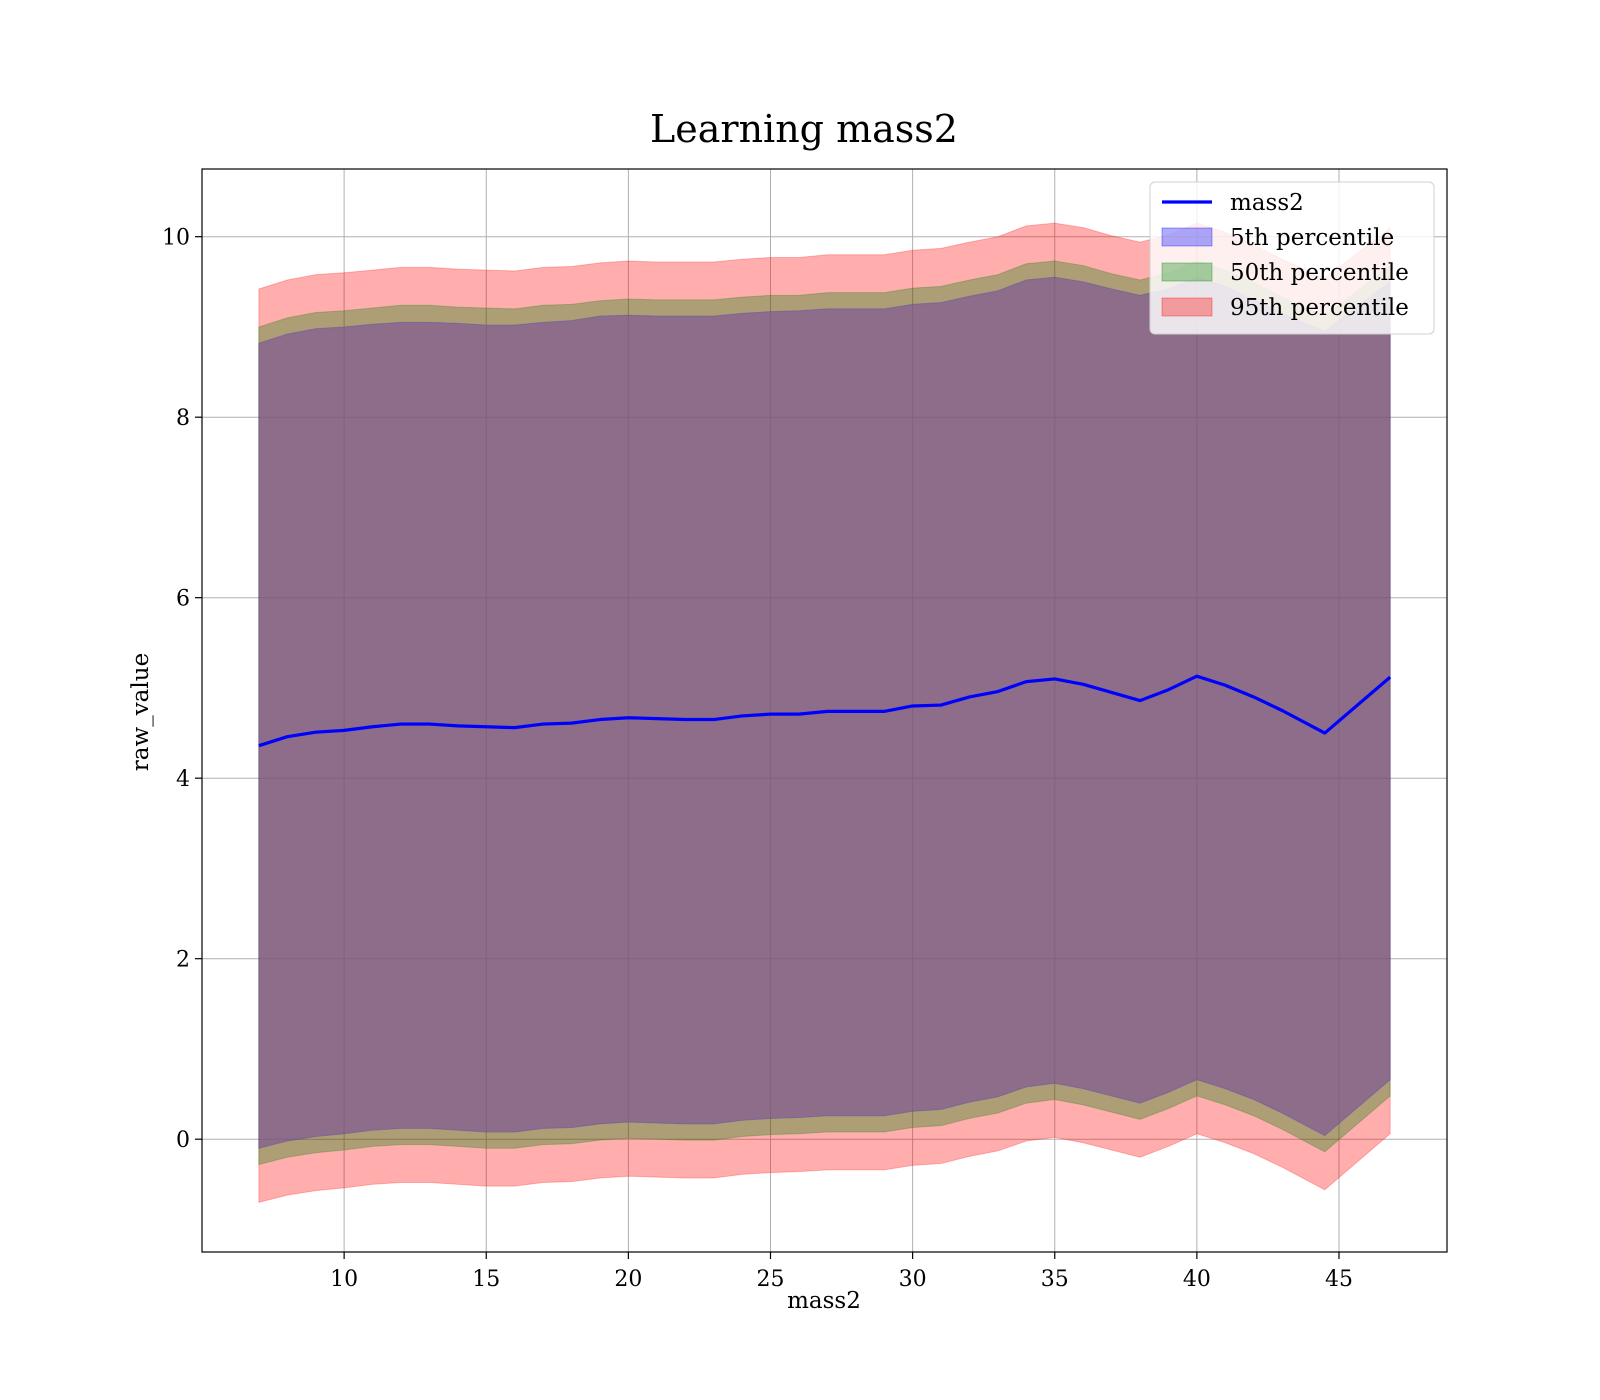  I want to click on series-line-mass2, so click(825, 711).